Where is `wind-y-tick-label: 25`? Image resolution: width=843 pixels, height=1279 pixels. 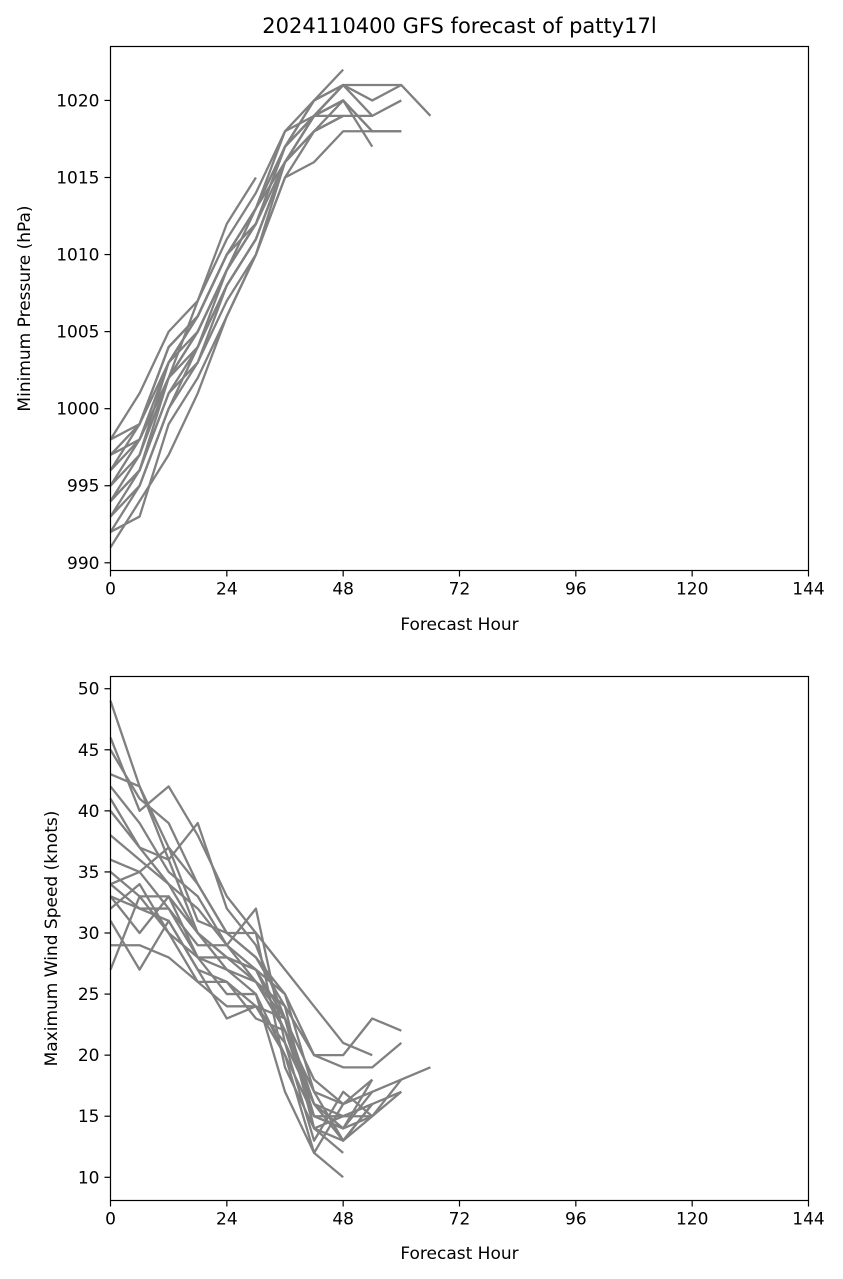
wind-y-tick-label: 25 is located at coordinates (89, 995).